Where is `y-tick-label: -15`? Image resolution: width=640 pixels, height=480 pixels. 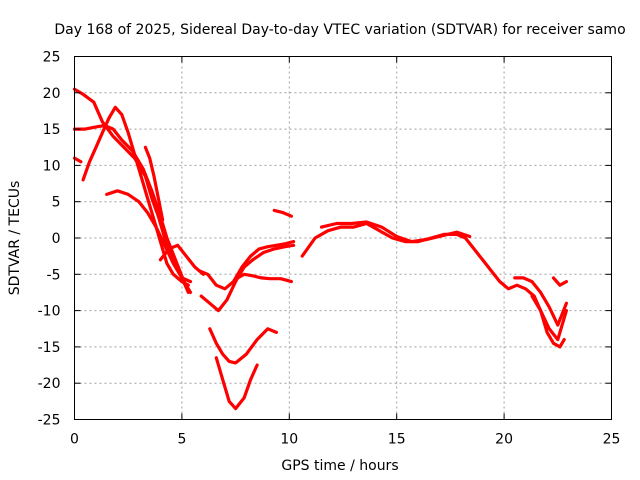 y-tick-label: -15 is located at coordinates (49, 348).